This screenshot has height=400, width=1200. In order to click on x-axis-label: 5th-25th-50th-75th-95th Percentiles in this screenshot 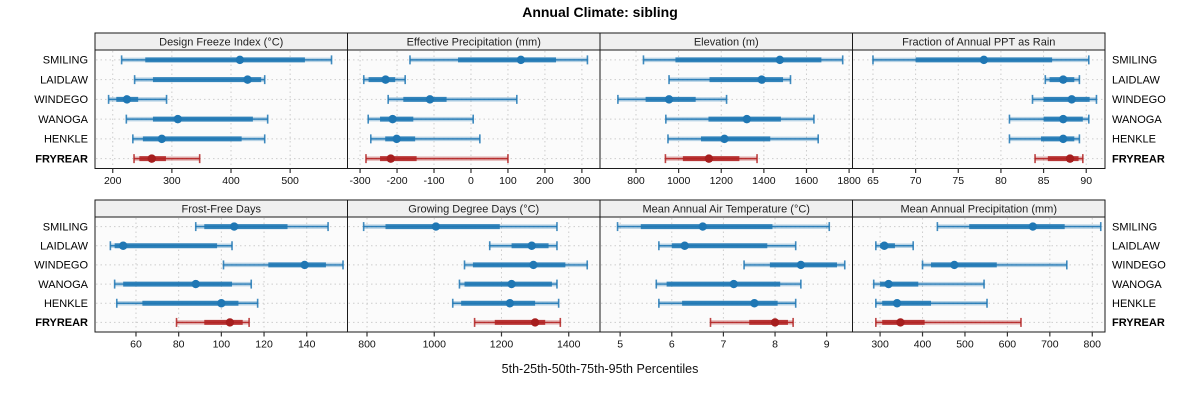, I will do `click(600, 369)`.